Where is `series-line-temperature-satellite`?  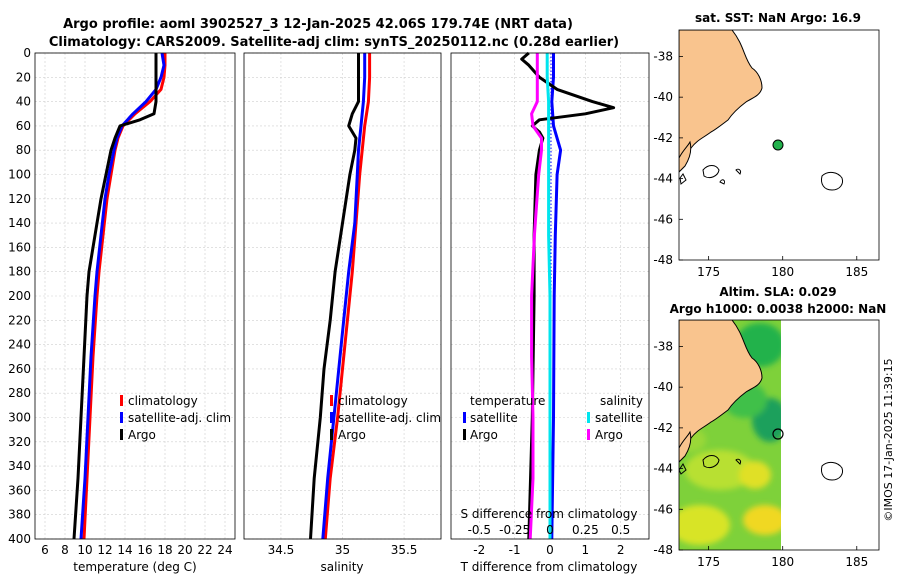 series-line-temperature-satellite is located at coordinates (556, 296).